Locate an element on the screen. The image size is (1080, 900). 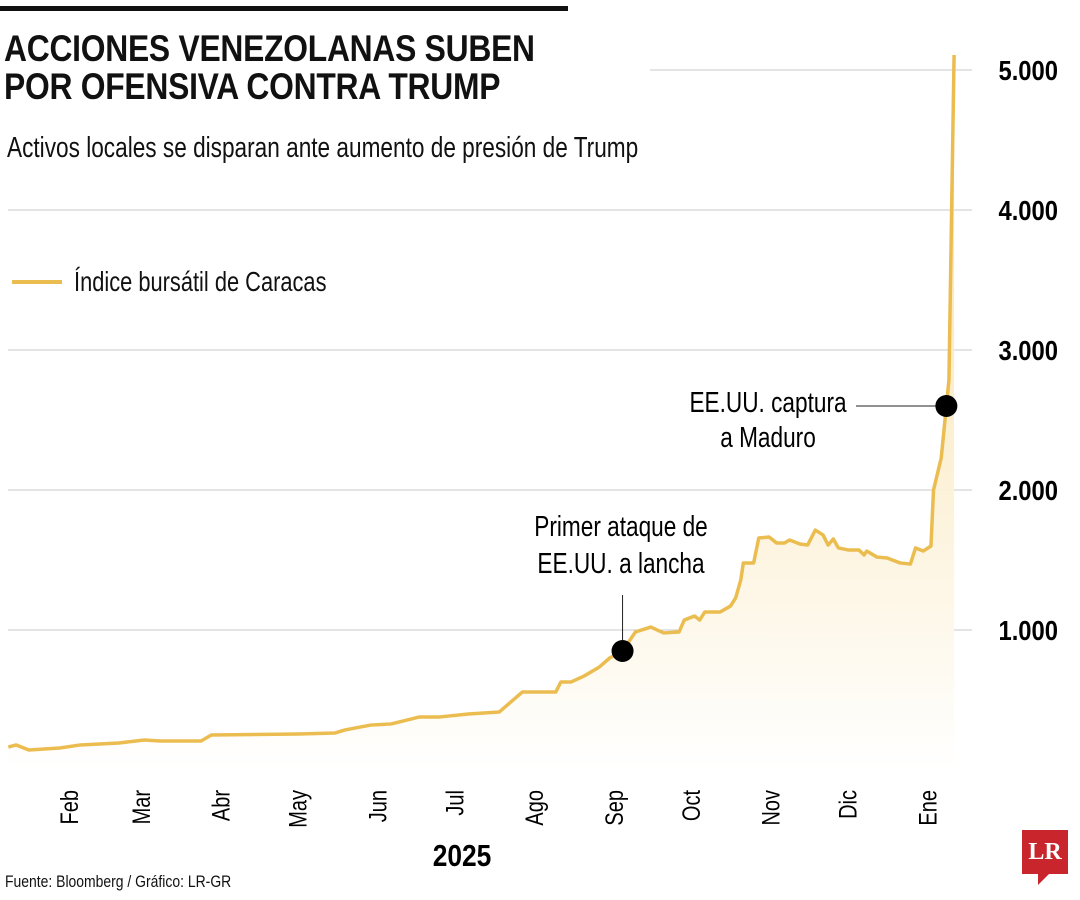
x-tick-label: May is located at coordinates (299, 808).